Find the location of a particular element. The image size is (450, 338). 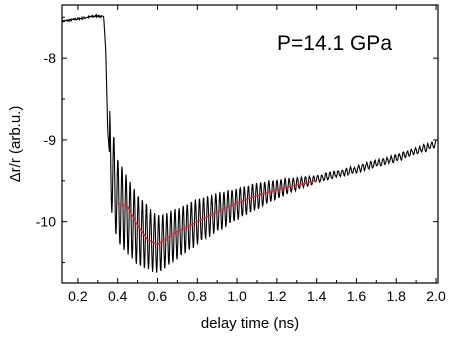

y-tick-label: -8 is located at coordinates (50, 58).